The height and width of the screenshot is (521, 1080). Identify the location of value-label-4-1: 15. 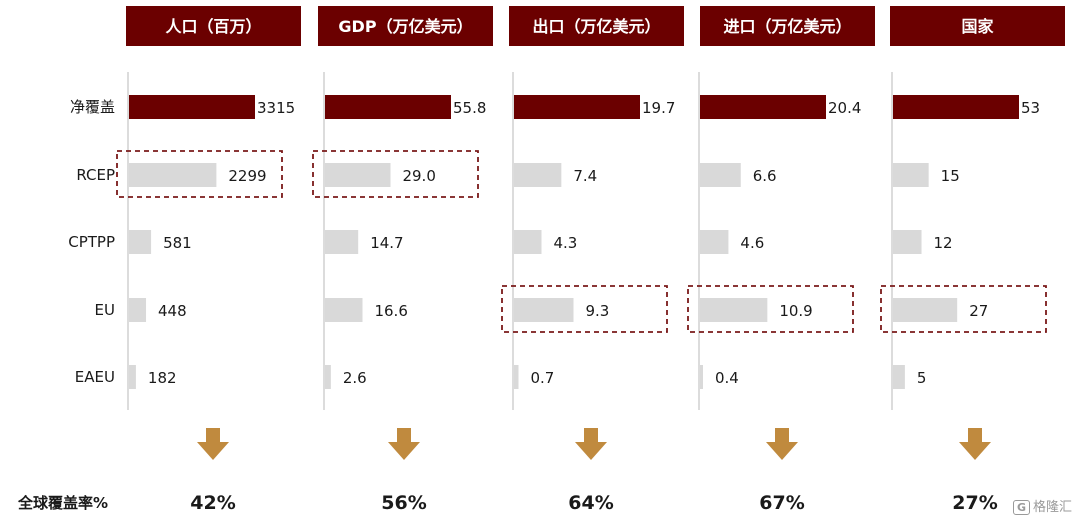
(950, 176).